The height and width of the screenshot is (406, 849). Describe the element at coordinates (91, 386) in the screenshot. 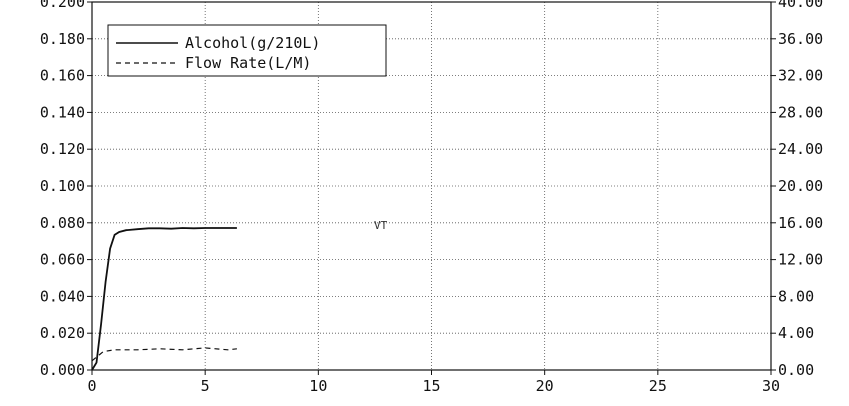

I see `x-tick-label: 0` at that location.